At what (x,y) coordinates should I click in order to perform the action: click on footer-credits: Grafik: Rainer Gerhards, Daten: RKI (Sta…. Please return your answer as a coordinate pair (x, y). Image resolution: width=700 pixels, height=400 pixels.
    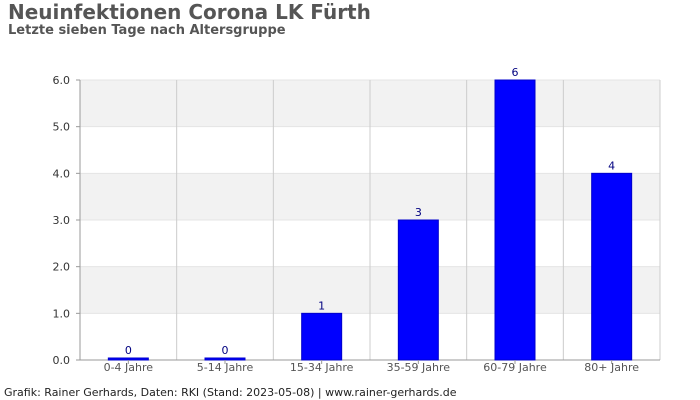
    Looking at the image, I should click on (230, 392).